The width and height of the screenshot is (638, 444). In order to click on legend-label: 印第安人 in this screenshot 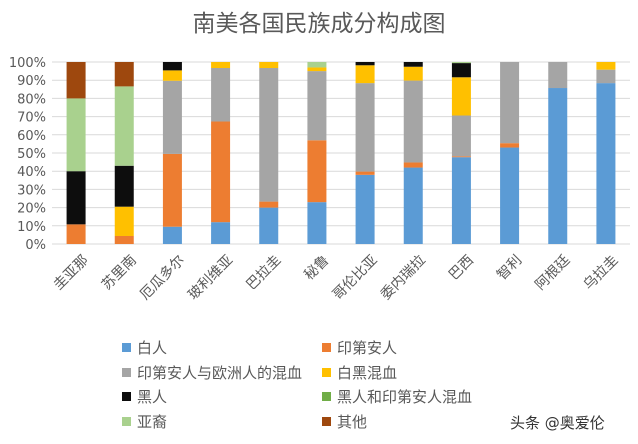, I will do `click(367, 348)`.